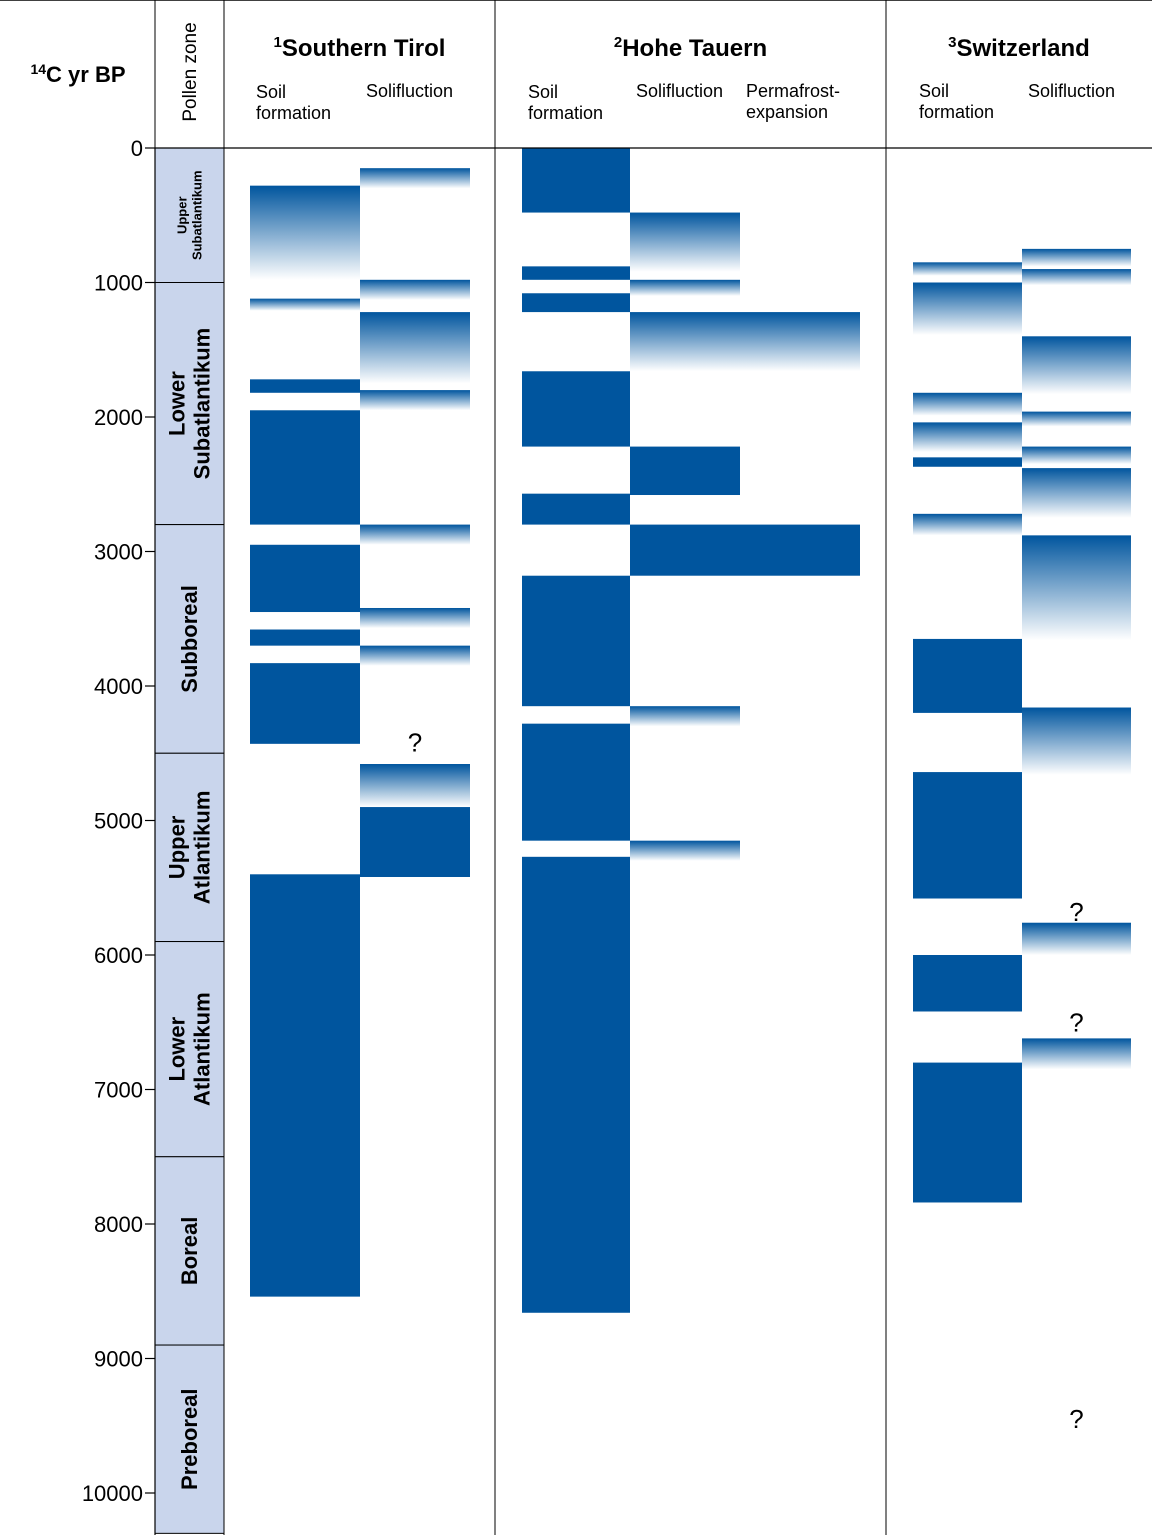  I want to click on y-tick-label: 1000, so click(118, 283).